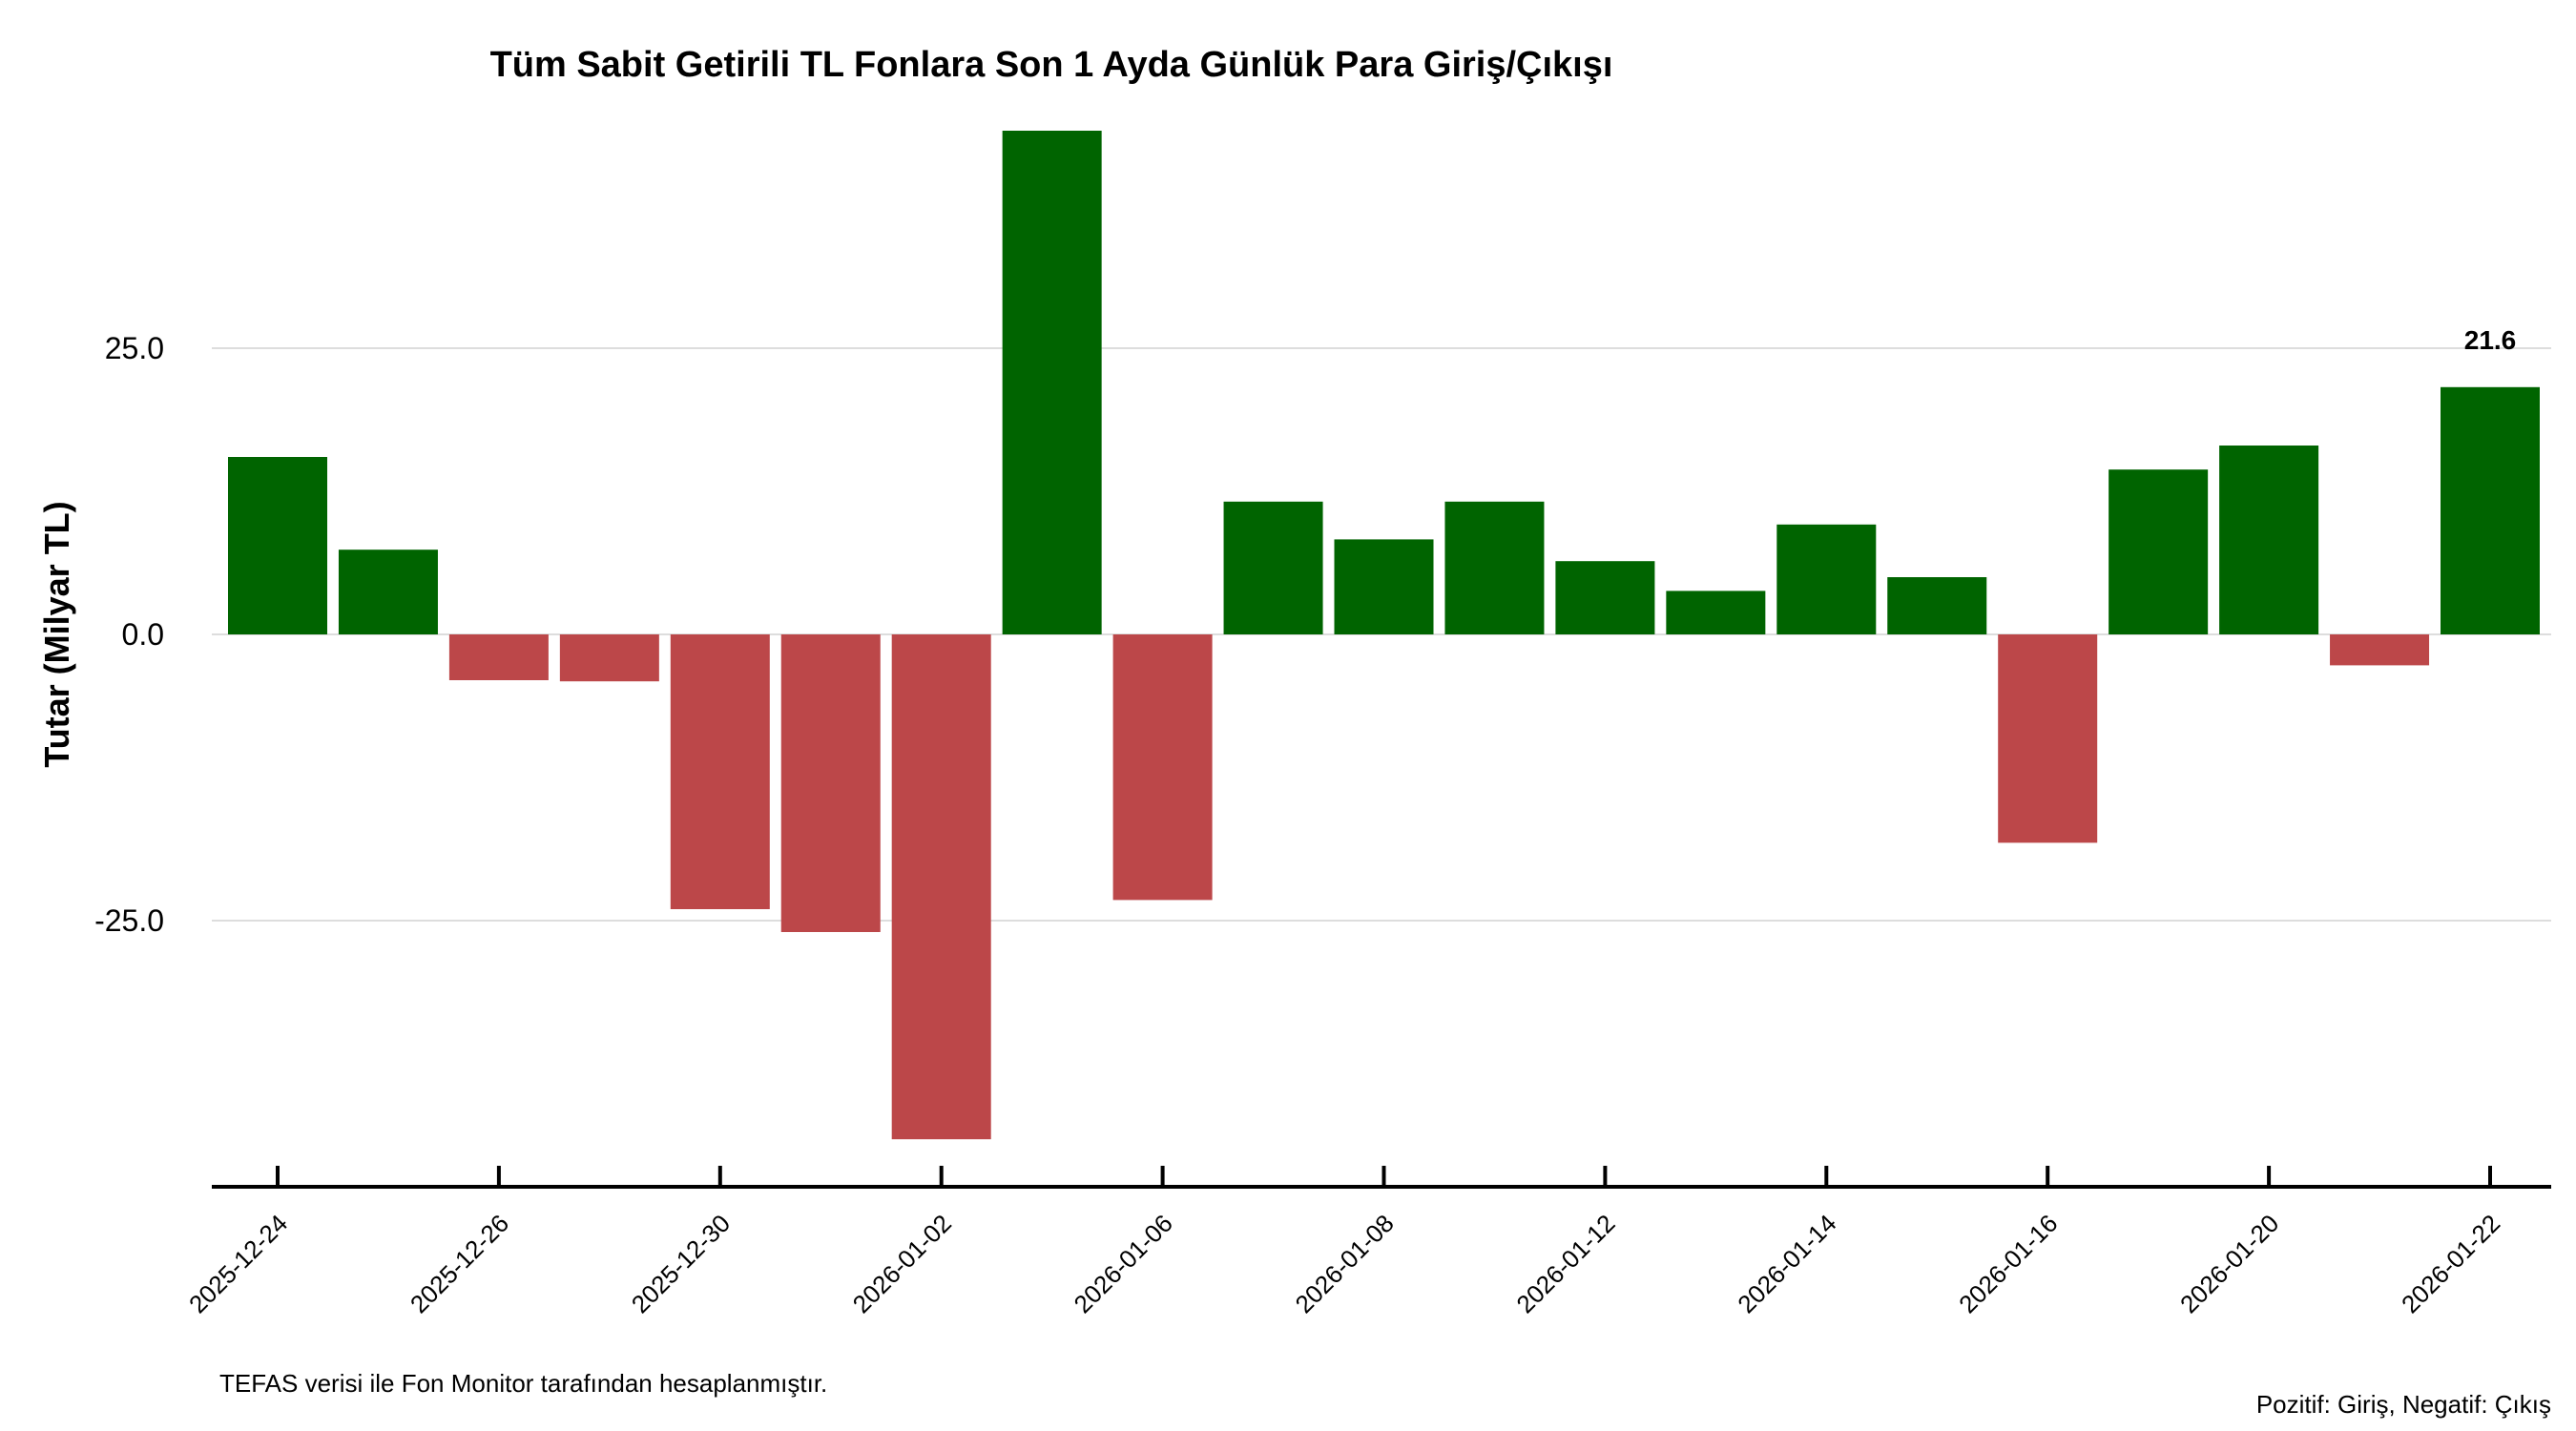  What do you see at coordinates (129, 920) in the screenshot?
I see `y-tick-label: -25.0` at bounding box center [129, 920].